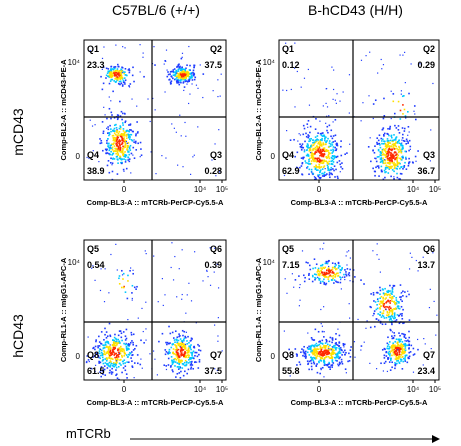 This screenshot has height=446, width=461. What do you see at coordinates (216, 249) in the screenshot?
I see `quadrant-name: Q6` at bounding box center [216, 249].